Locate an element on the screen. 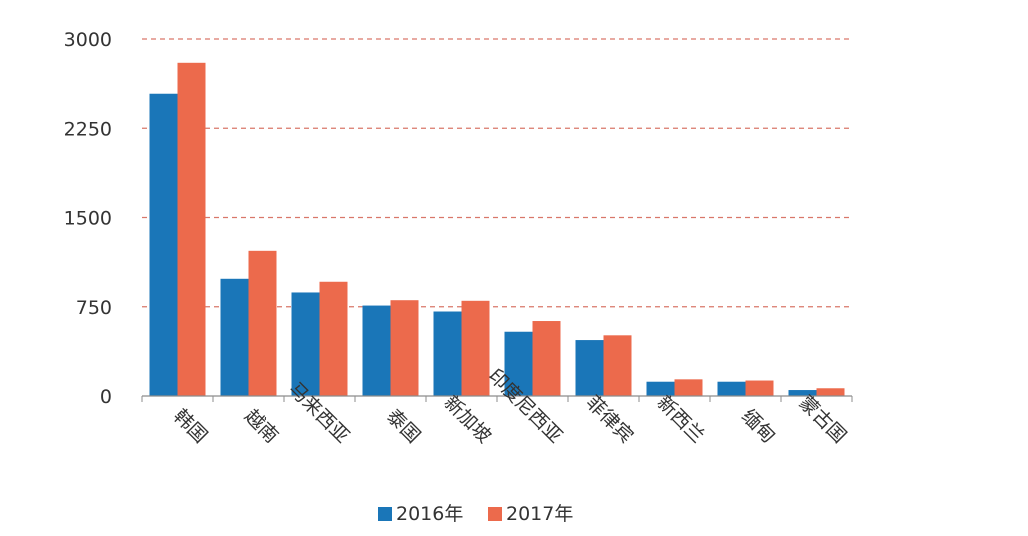 The image size is (1028, 536). y-tick-label: 0 is located at coordinates (106, 397).